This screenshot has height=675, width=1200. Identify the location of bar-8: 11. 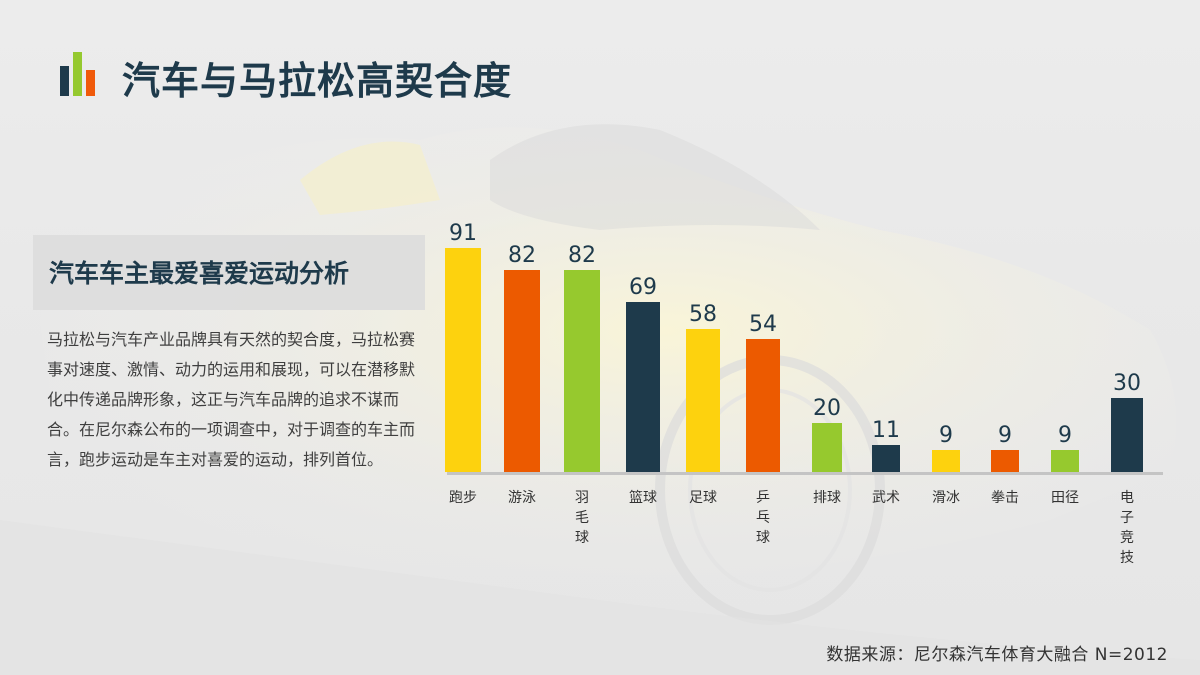
(886, 445).